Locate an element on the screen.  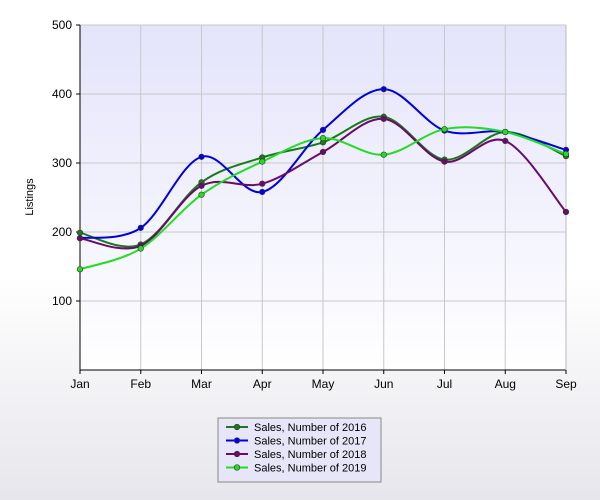
y-tick-label: 400 is located at coordinates (62, 94).